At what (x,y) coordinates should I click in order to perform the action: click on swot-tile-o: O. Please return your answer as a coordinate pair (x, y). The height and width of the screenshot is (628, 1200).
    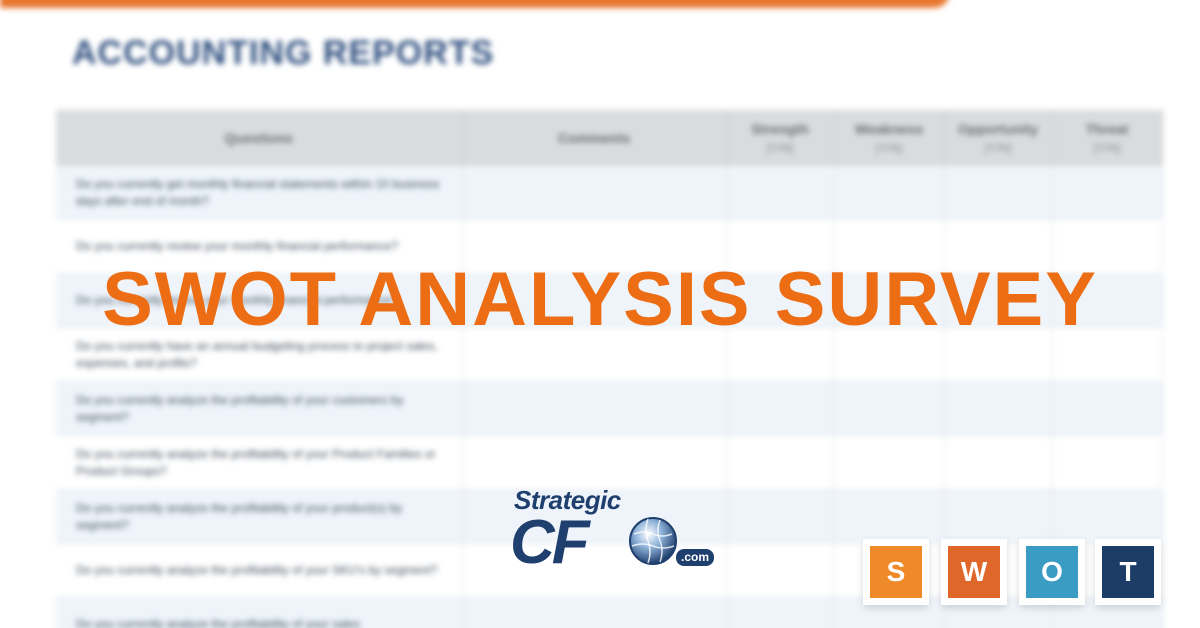
    Looking at the image, I should click on (1052, 572).